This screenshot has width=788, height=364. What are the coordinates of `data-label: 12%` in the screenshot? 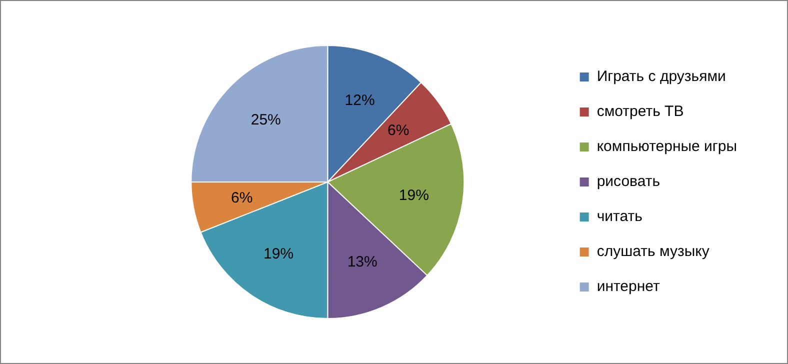 It's located at (359, 100).